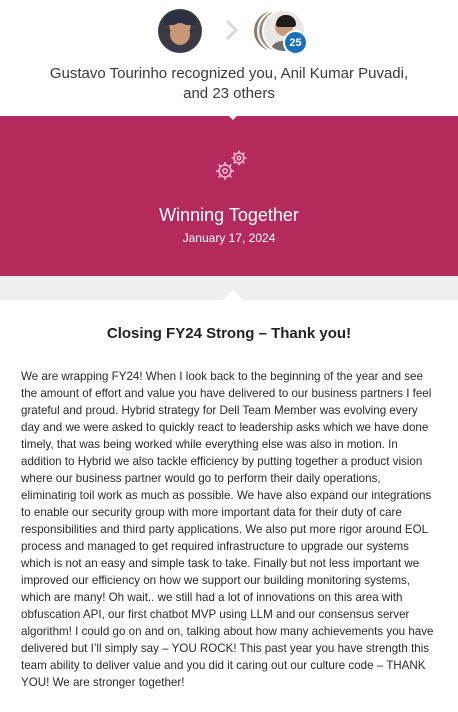  I want to click on hair-shape, so click(286, 21).